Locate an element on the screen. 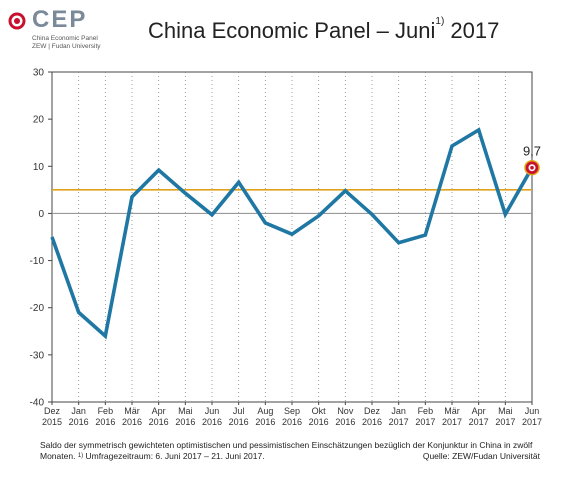 The width and height of the screenshot is (570, 480). chart-title-main: China Economic Panel – Juni is located at coordinates (292, 30).